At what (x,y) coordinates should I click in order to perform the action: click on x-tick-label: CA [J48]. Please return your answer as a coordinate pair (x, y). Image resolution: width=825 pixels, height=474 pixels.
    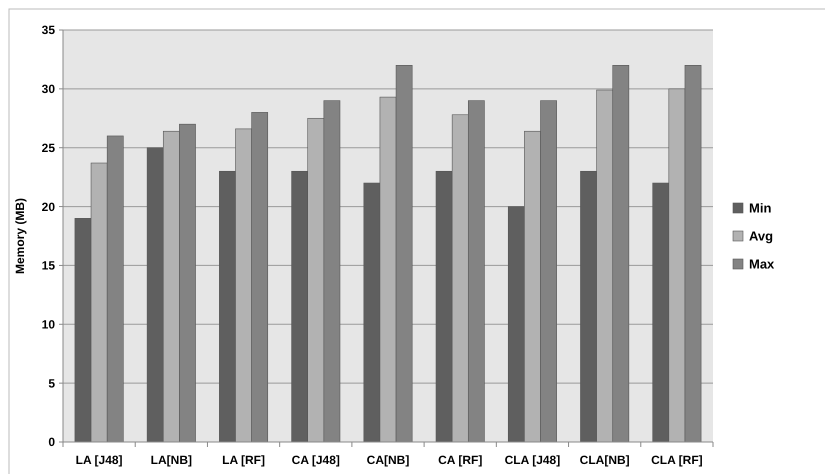
    Looking at the image, I should click on (316, 460).